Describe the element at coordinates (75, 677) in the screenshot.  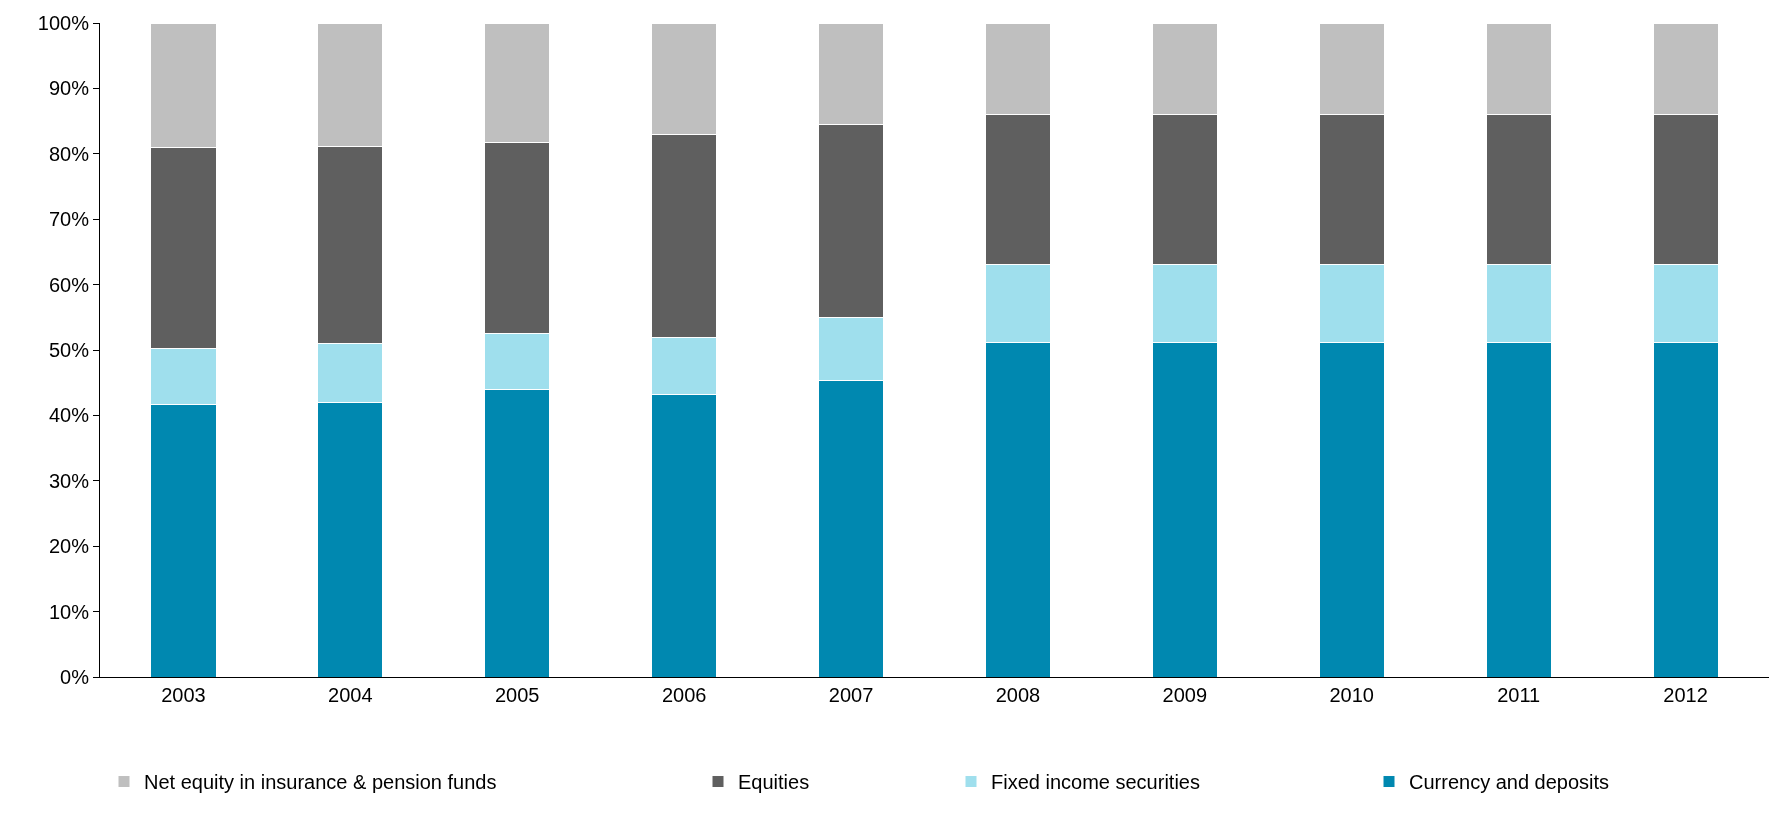
I see `y-tick-label: 0%` at that location.